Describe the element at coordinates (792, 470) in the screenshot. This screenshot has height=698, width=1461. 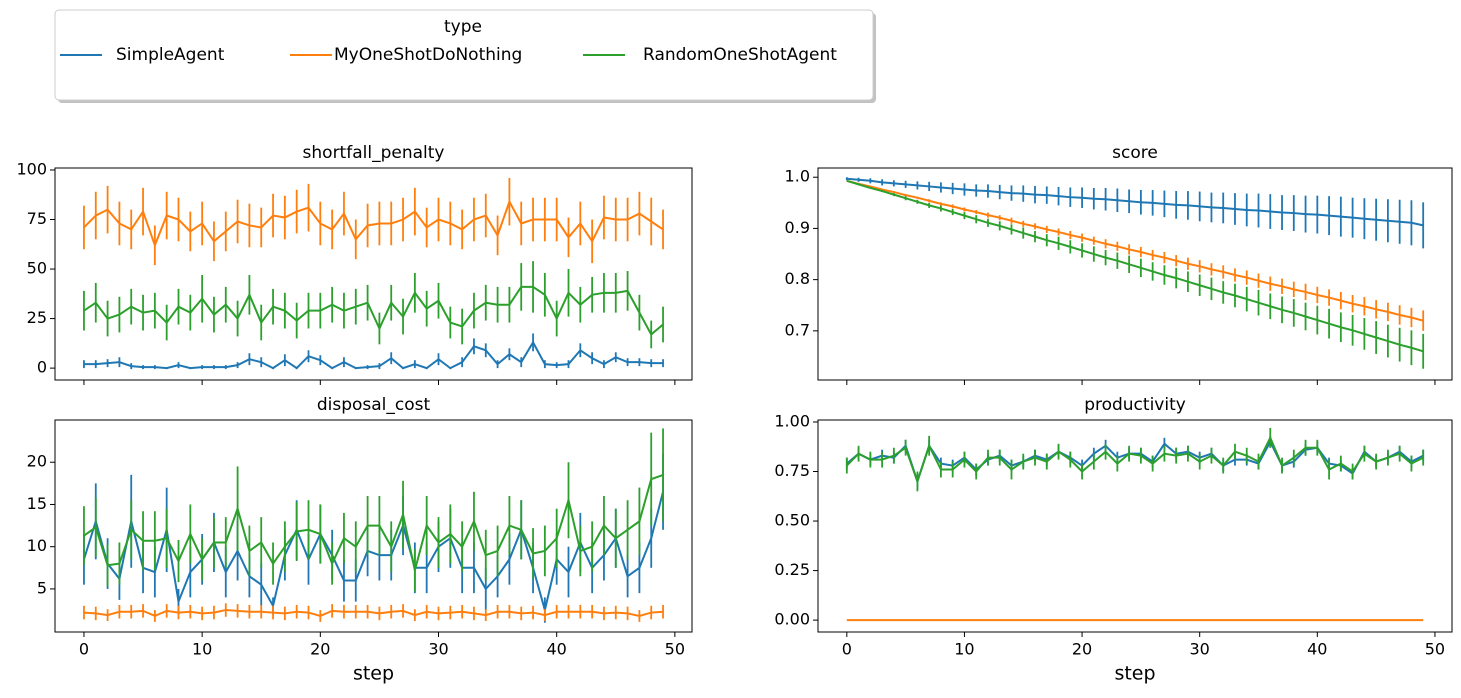
I see `y-tick-label: 0.75` at that location.